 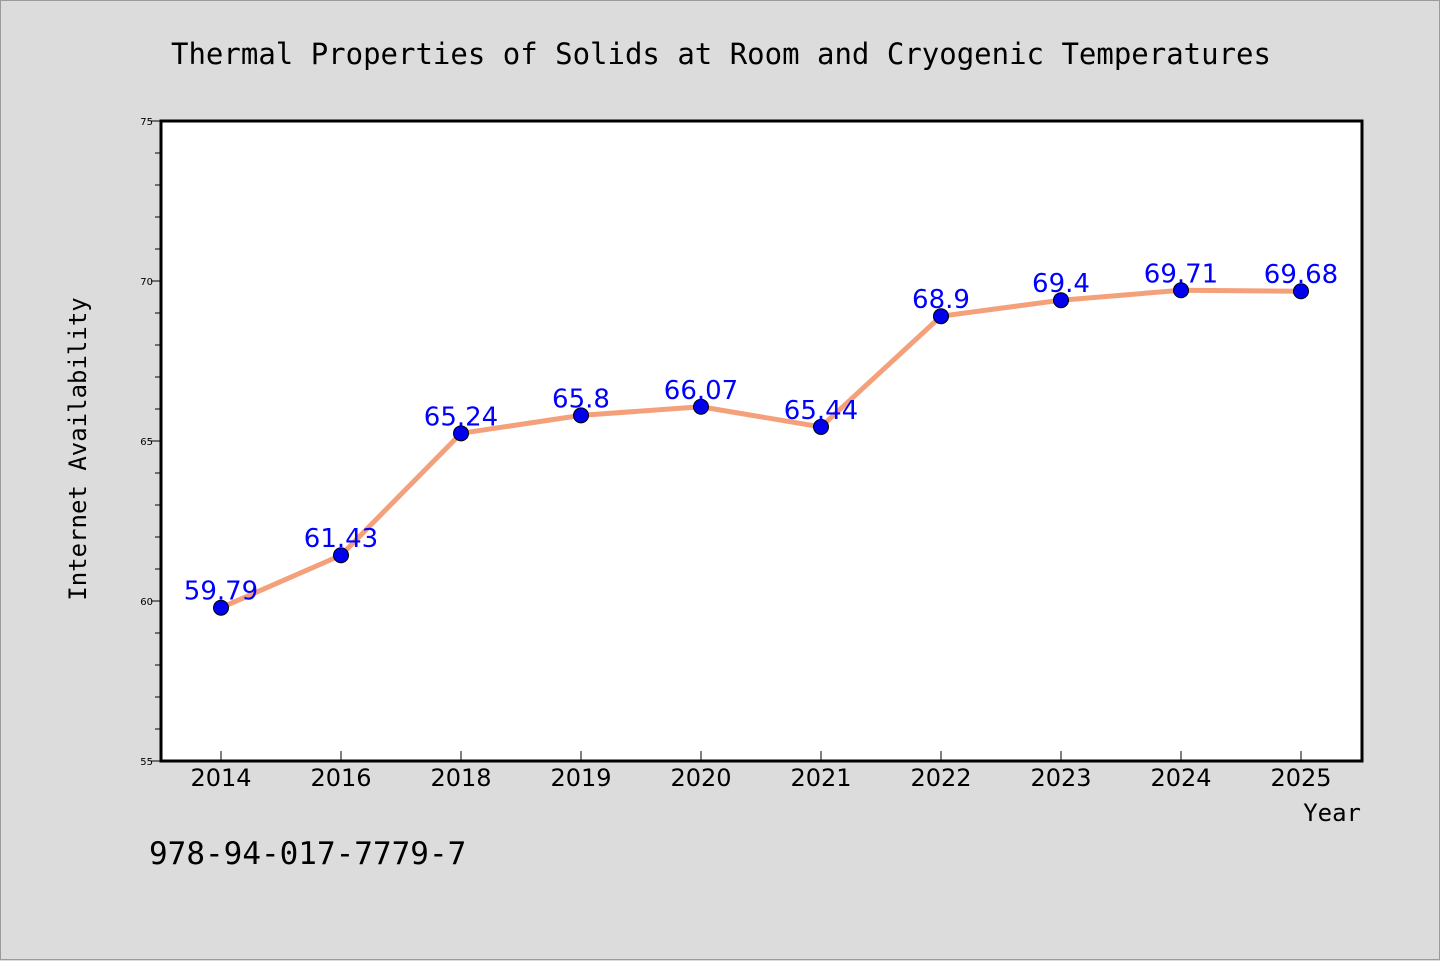 What do you see at coordinates (761, 756) in the screenshot?
I see `x-axis-ticks` at bounding box center [761, 756].